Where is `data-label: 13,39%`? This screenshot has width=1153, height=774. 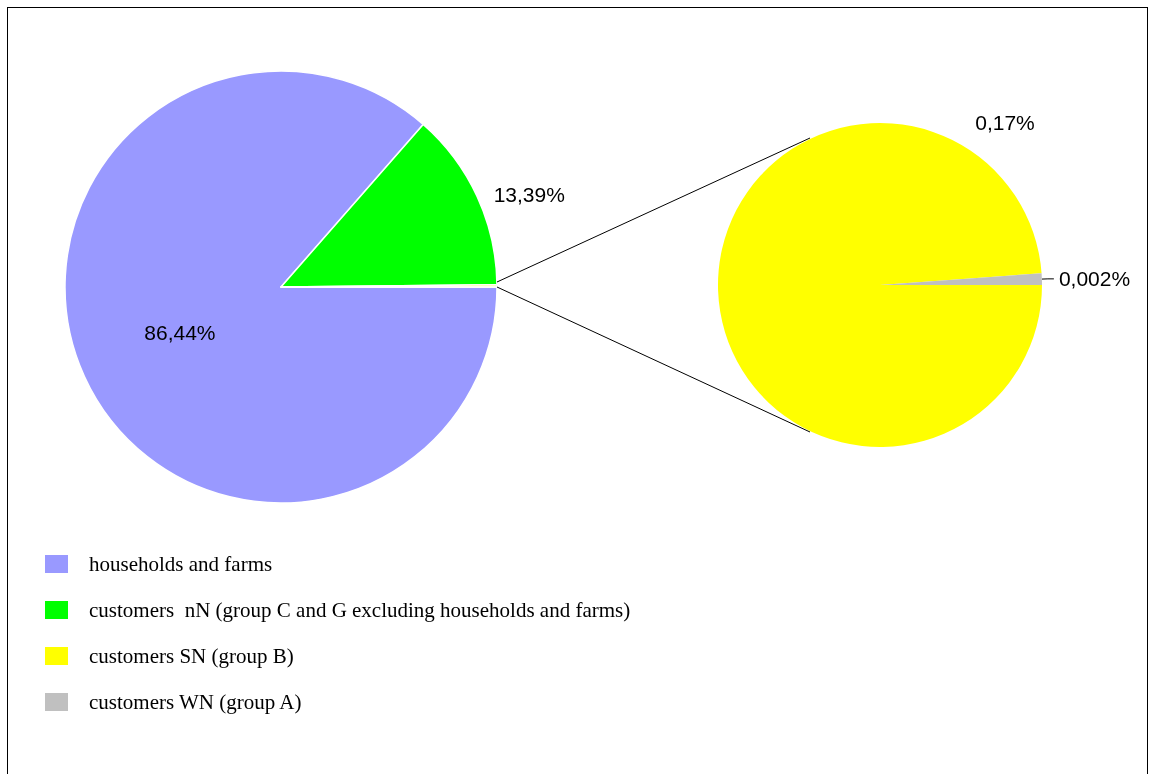
data-label: 13,39% is located at coordinates (529, 194).